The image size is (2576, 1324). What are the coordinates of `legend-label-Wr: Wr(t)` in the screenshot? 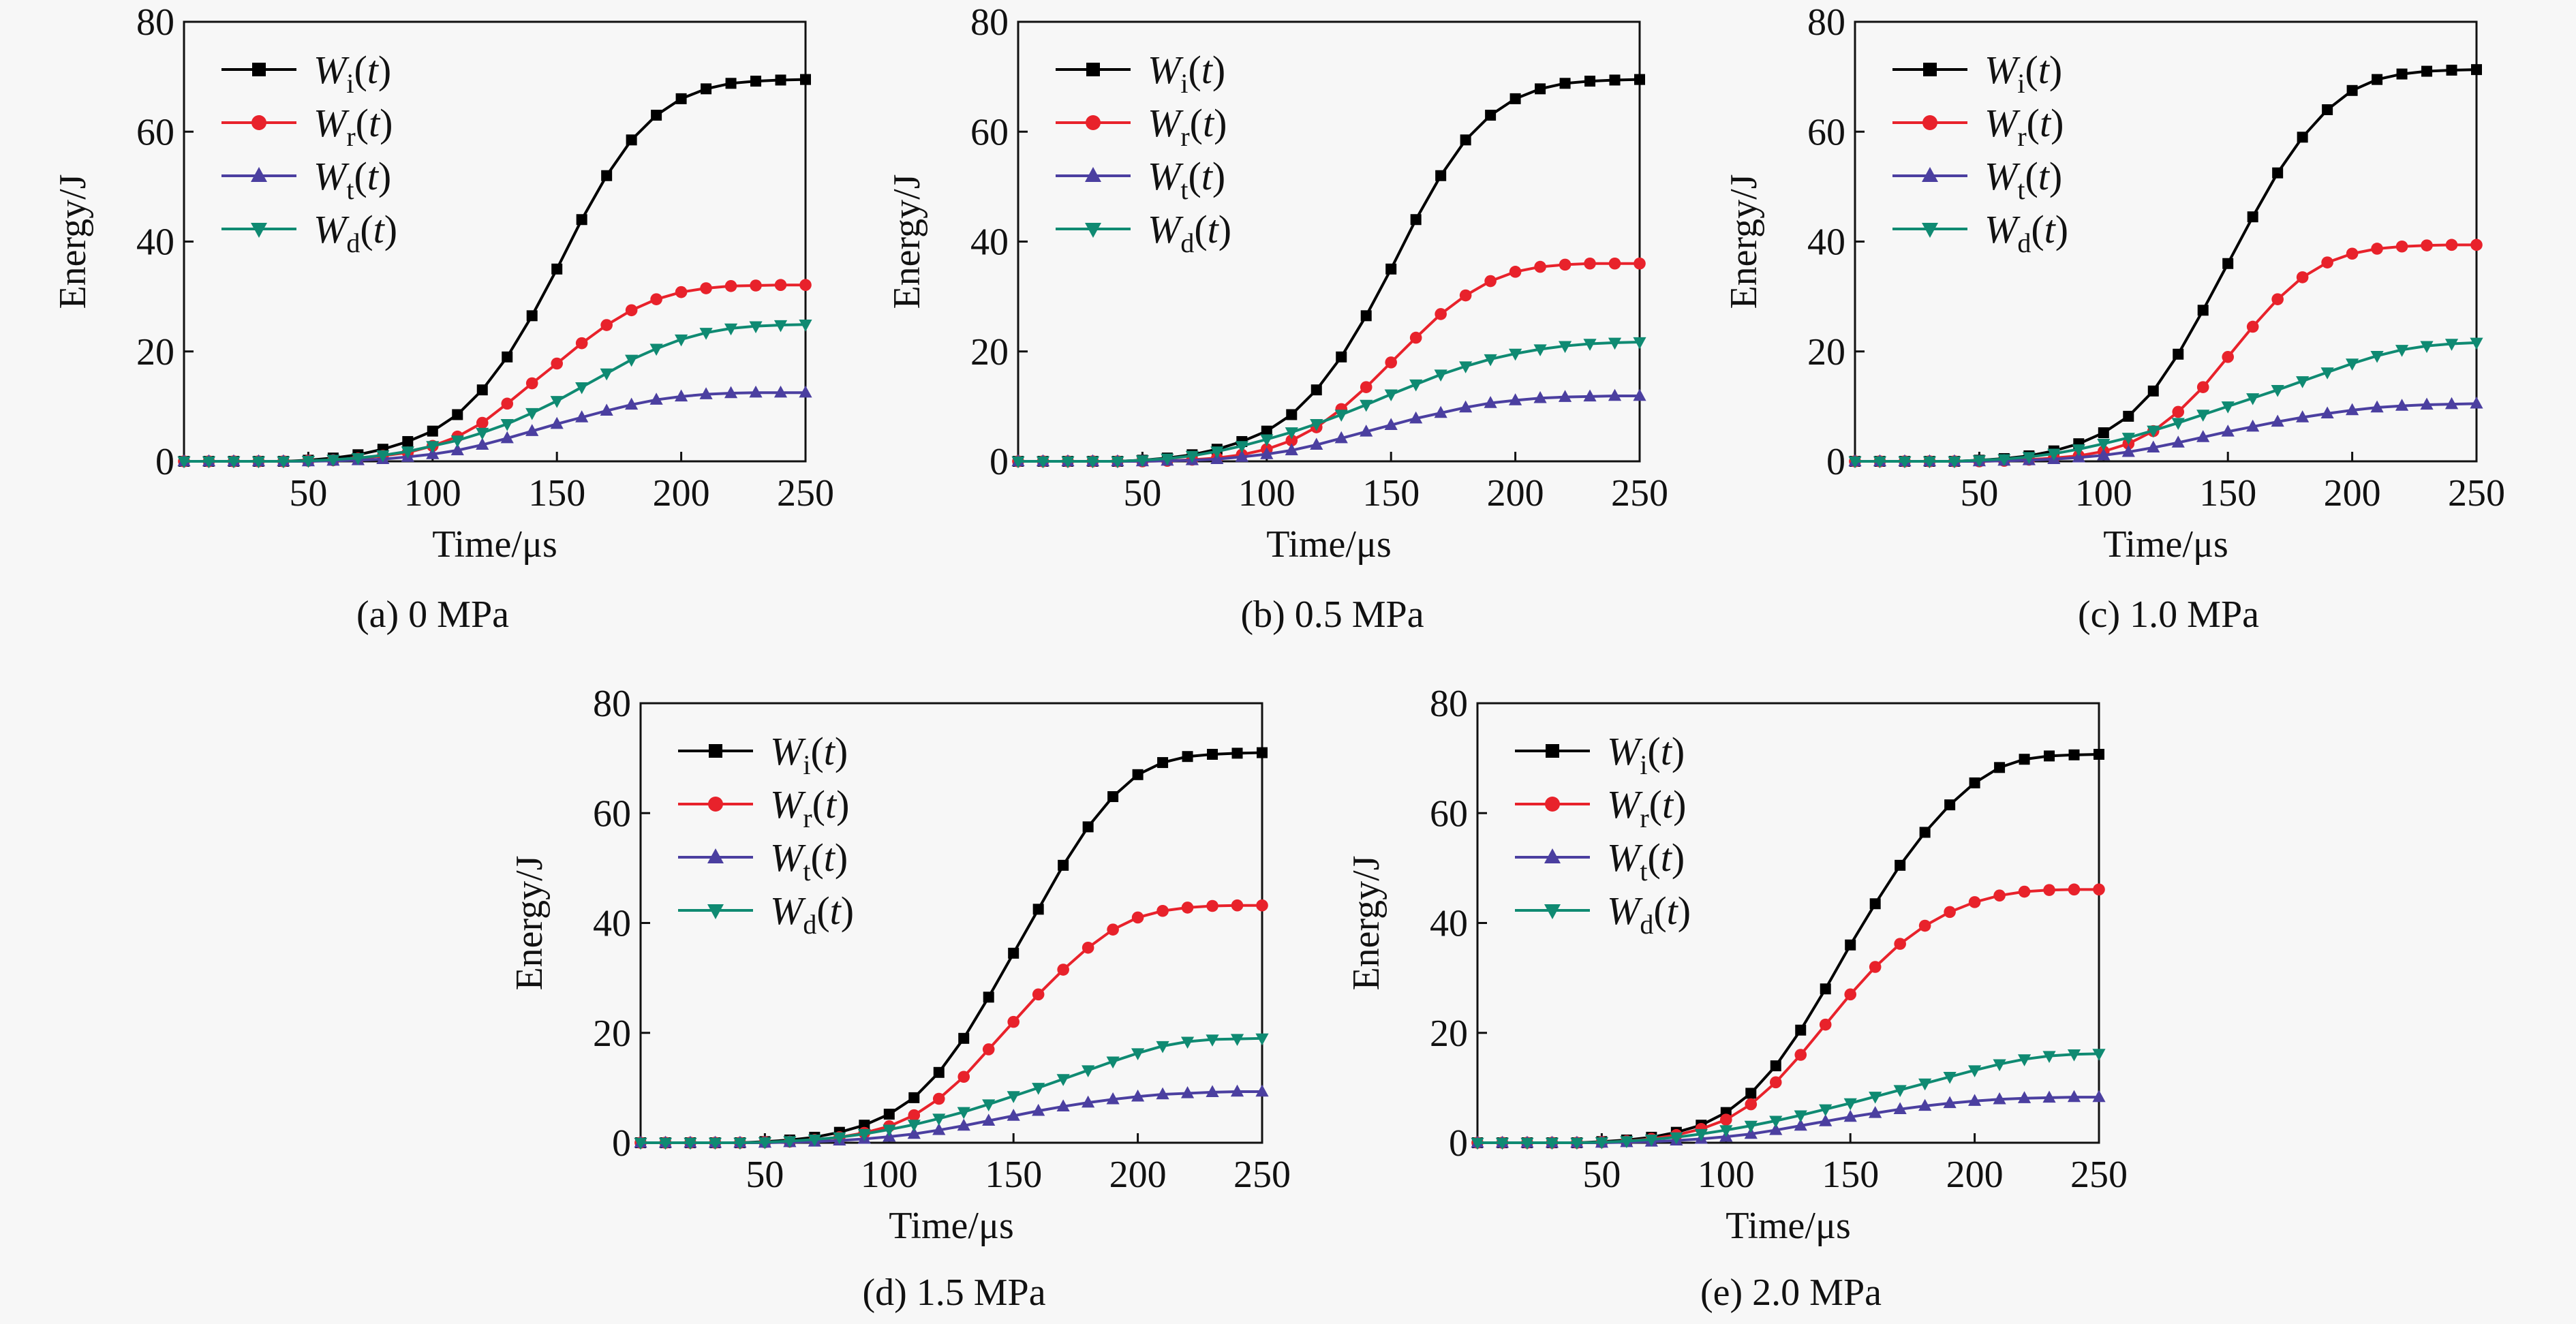 It's located at (1187, 126).